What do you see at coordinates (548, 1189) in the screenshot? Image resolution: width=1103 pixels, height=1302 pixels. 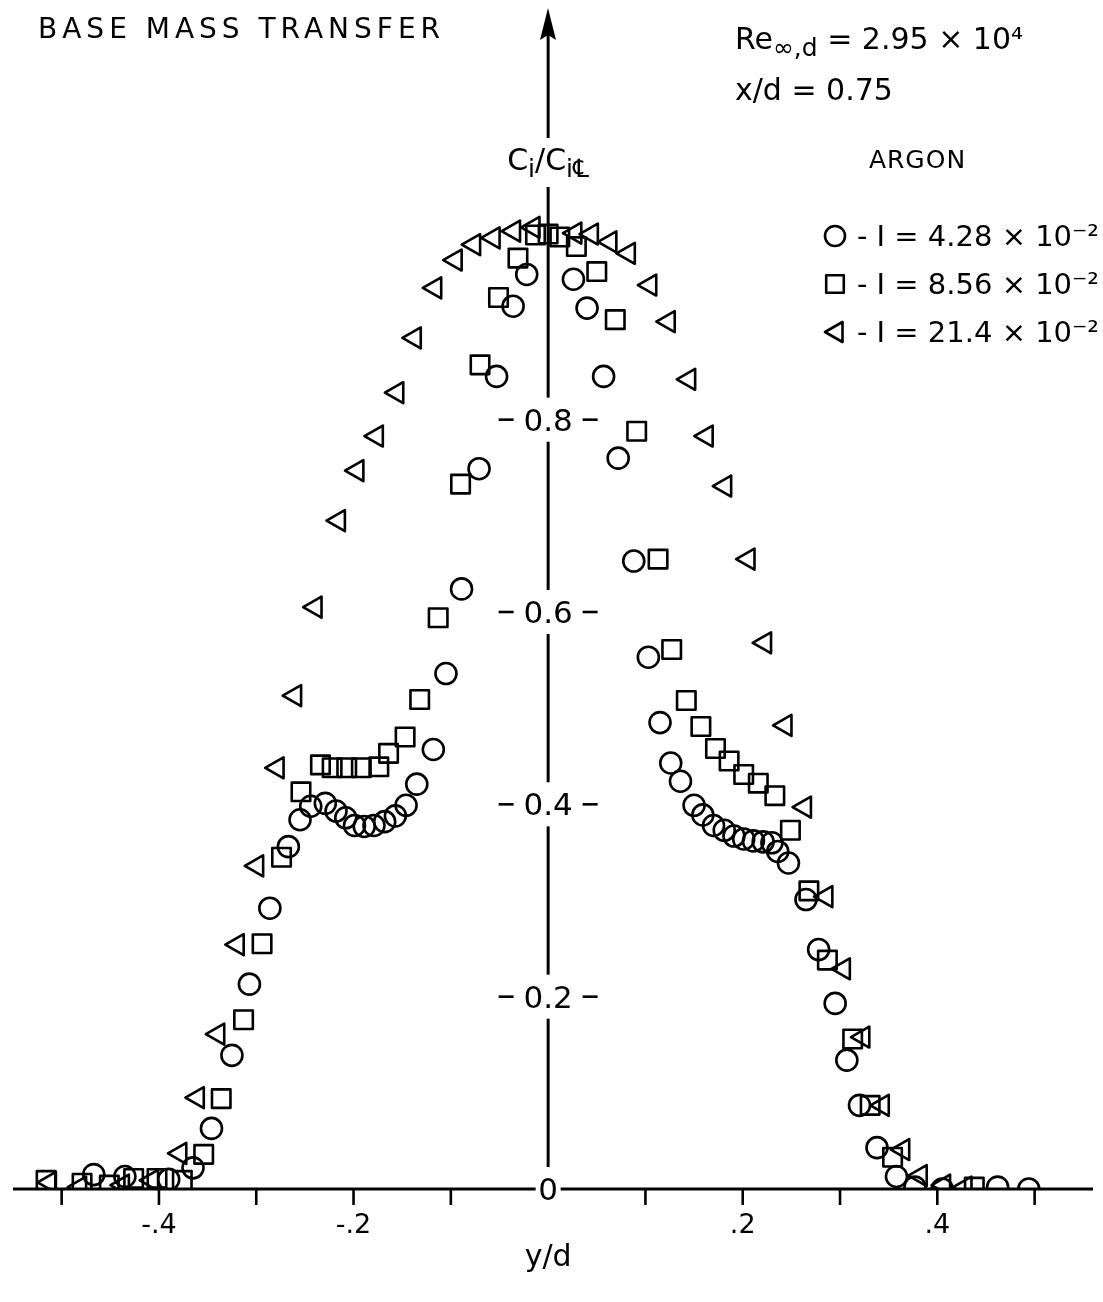 I see `y-tick-label: 0` at bounding box center [548, 1189].